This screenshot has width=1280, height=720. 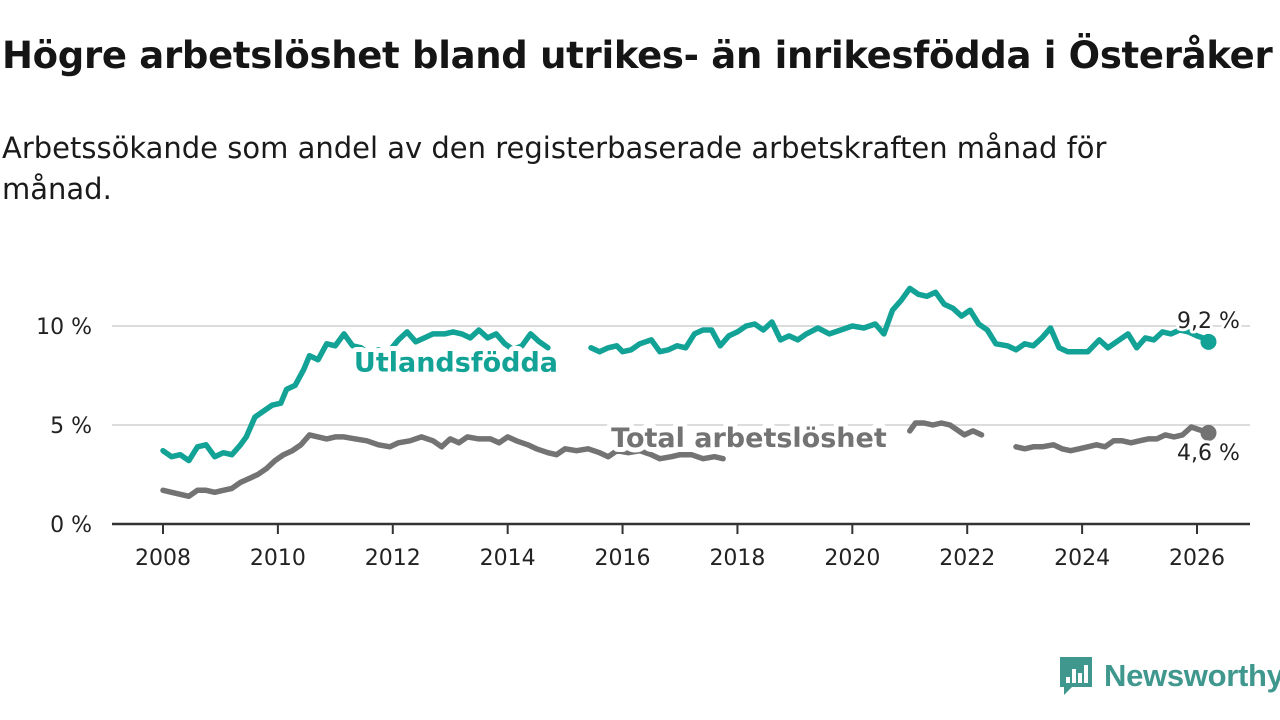 What do you see at coordinates (443, 466) in the screenshot?
I see `total-line` at bounding box center [443, 466].